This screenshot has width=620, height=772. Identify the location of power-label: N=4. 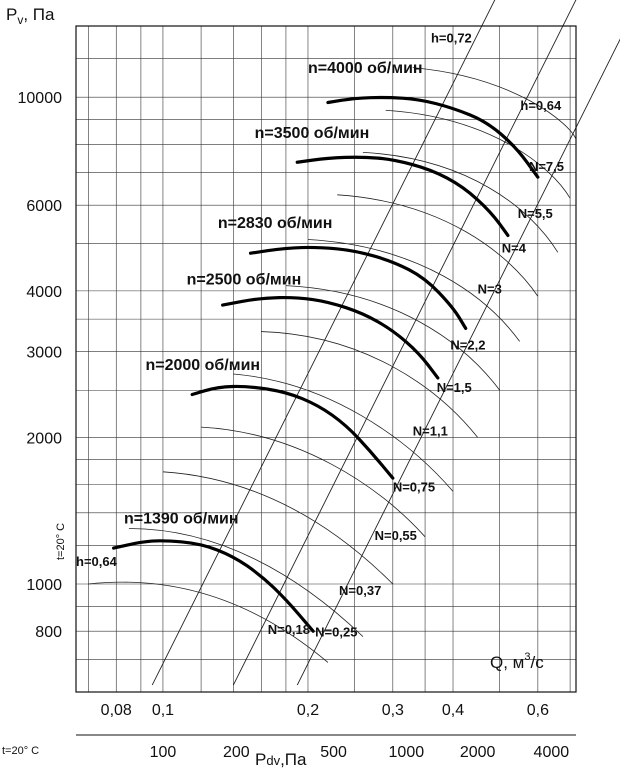
(514, 247).